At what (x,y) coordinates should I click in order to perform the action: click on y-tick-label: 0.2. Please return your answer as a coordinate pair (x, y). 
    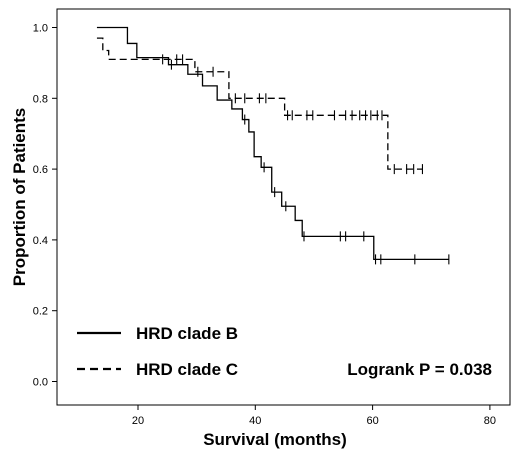
    Looking at the image, I should click on (40, 312).